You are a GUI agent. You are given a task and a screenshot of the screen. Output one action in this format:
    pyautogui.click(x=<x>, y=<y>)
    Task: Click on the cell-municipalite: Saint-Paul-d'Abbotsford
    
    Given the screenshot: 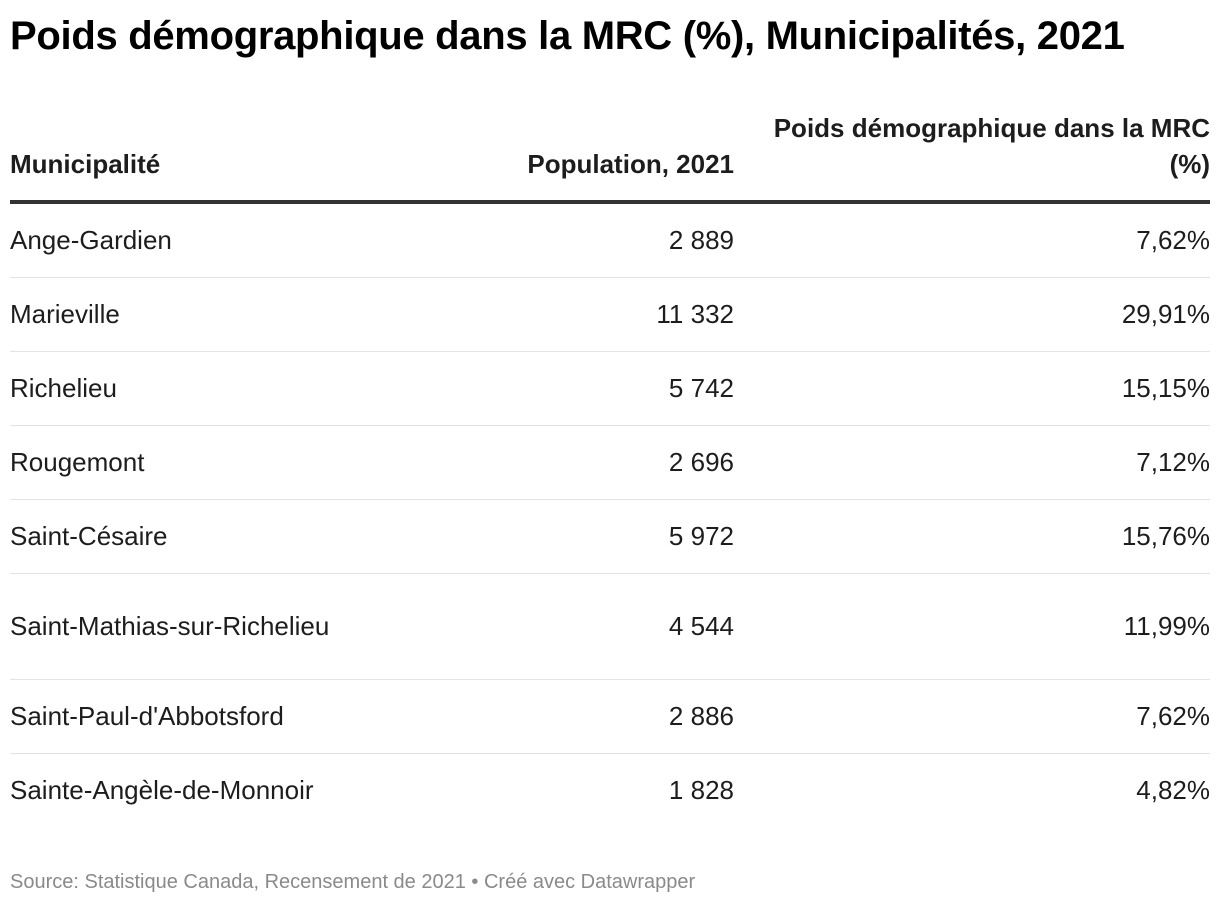 What is the action you would take?
    pyautogui.click(x=220, y=716)
    